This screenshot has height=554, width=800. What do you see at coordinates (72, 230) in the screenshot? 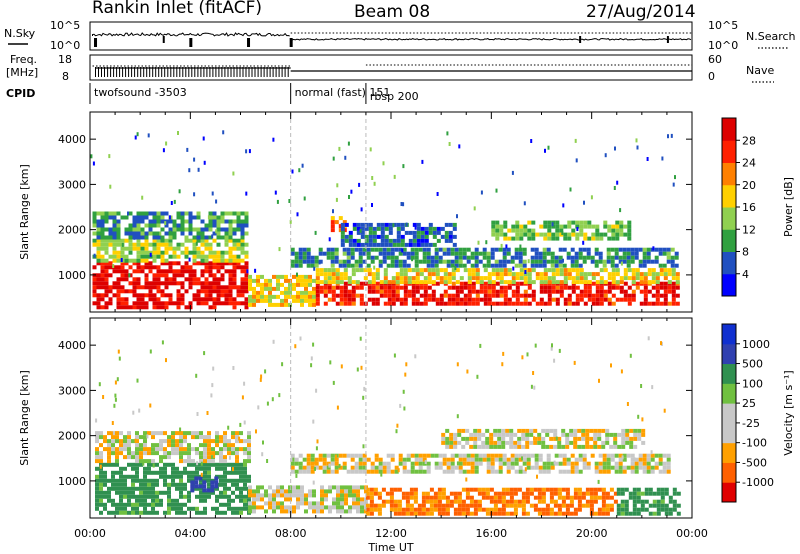
I see `y-tick-label: 2000` at bounding box center [72, 230].